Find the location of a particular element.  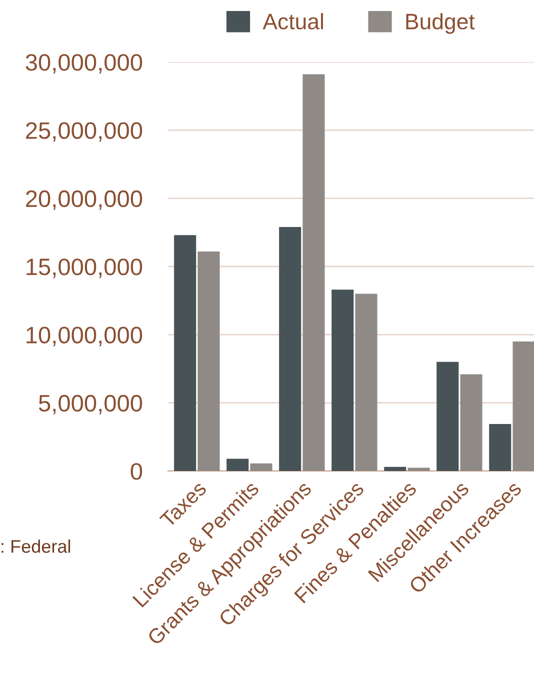

y-tick-label: 5,000,000 is located at coordinates (90, 404).